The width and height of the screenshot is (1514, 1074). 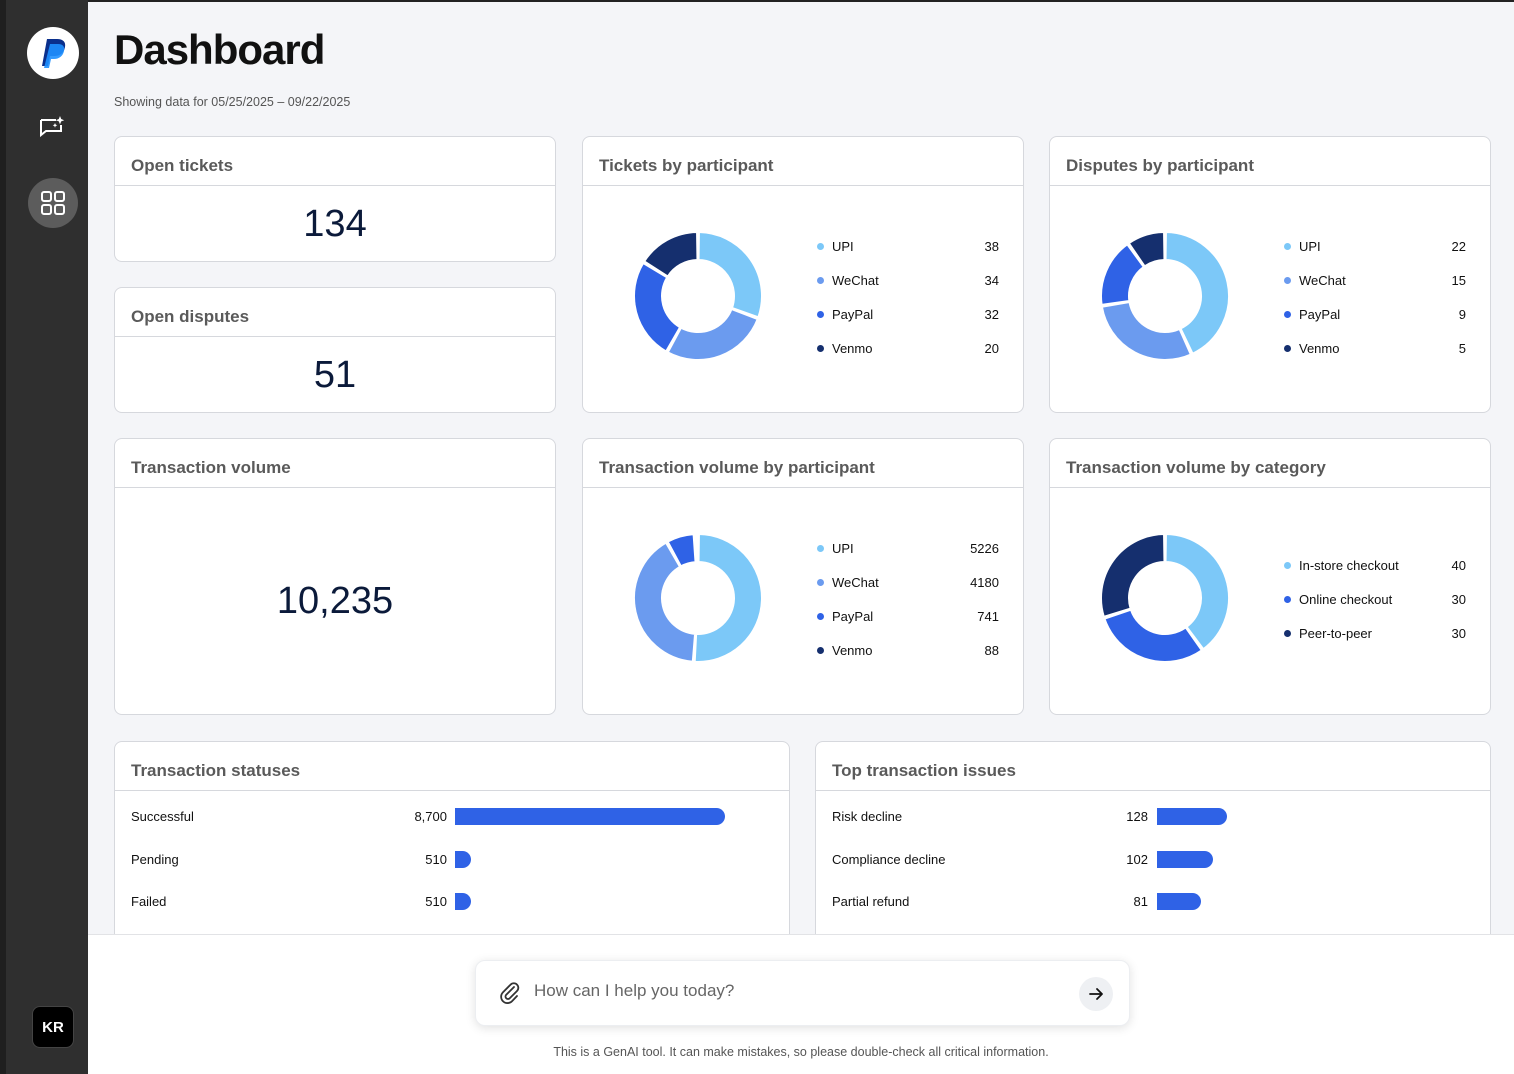 What do you see at coordinates (335, 374) in the screenshot?
I see `open-disputes-value: 51` at bounding box center [335, 374].